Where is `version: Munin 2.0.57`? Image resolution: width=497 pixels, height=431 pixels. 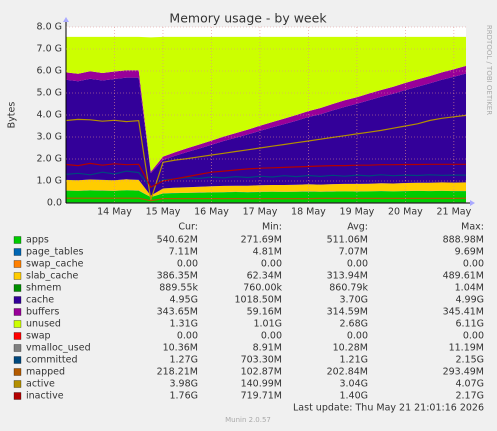 version: Munin 2.0.57 is located at coordinates (248, 420).